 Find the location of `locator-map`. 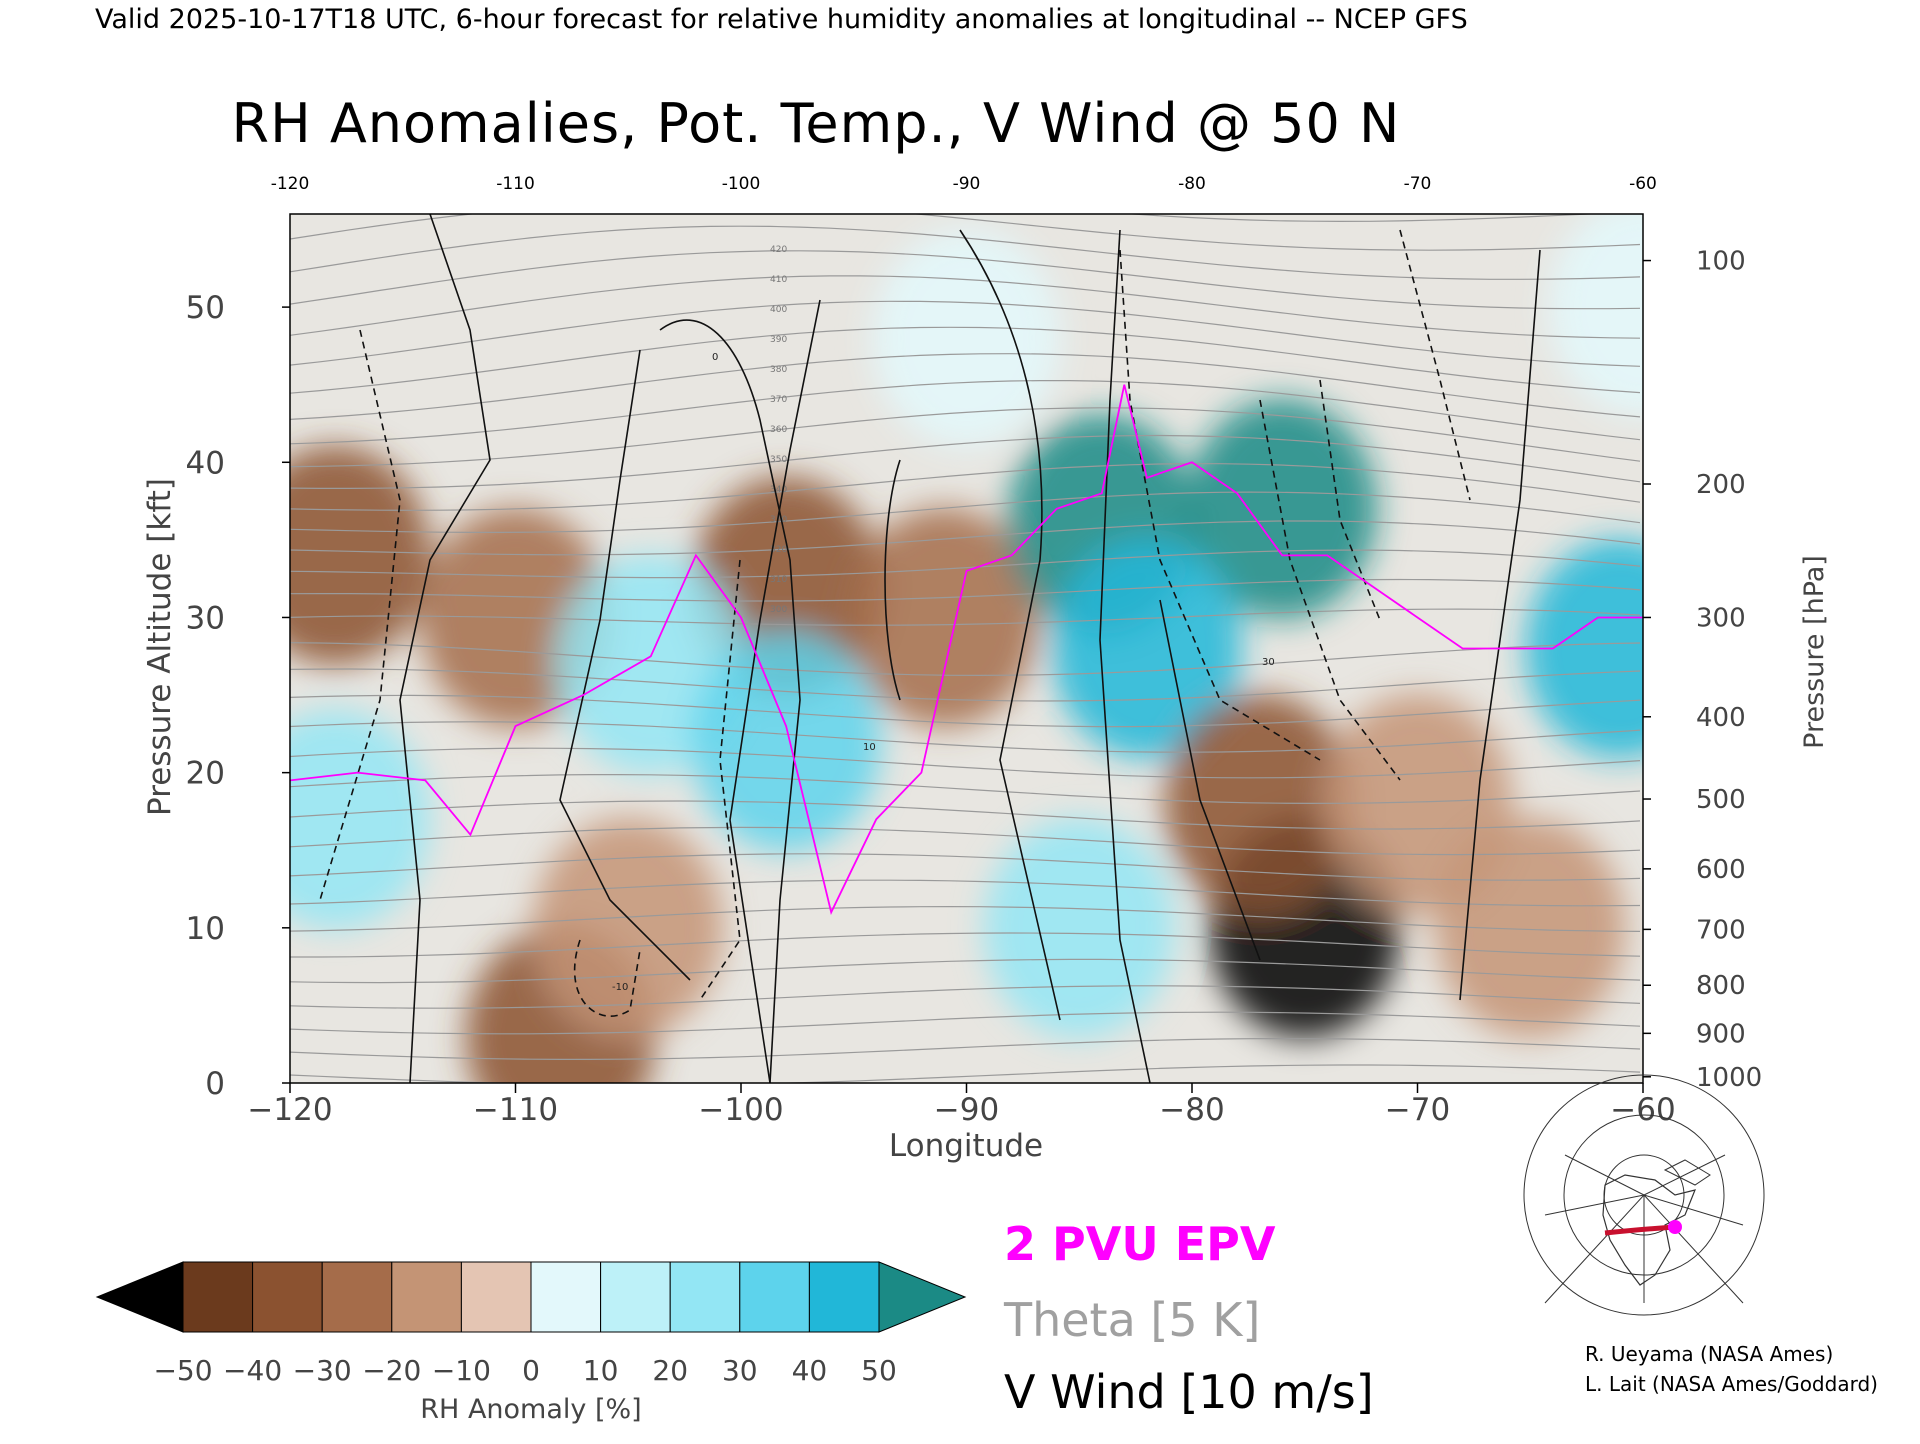

locator-map is located at coordinates (1644, 1195).